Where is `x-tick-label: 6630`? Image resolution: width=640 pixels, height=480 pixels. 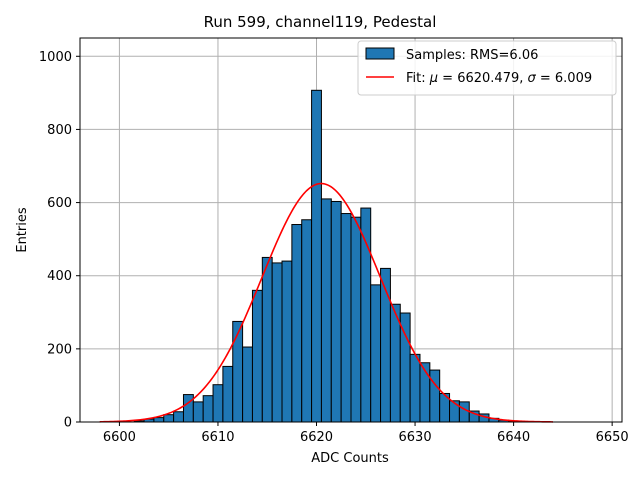
x-tick-label: 6630 is located at coordinates (415, 437).